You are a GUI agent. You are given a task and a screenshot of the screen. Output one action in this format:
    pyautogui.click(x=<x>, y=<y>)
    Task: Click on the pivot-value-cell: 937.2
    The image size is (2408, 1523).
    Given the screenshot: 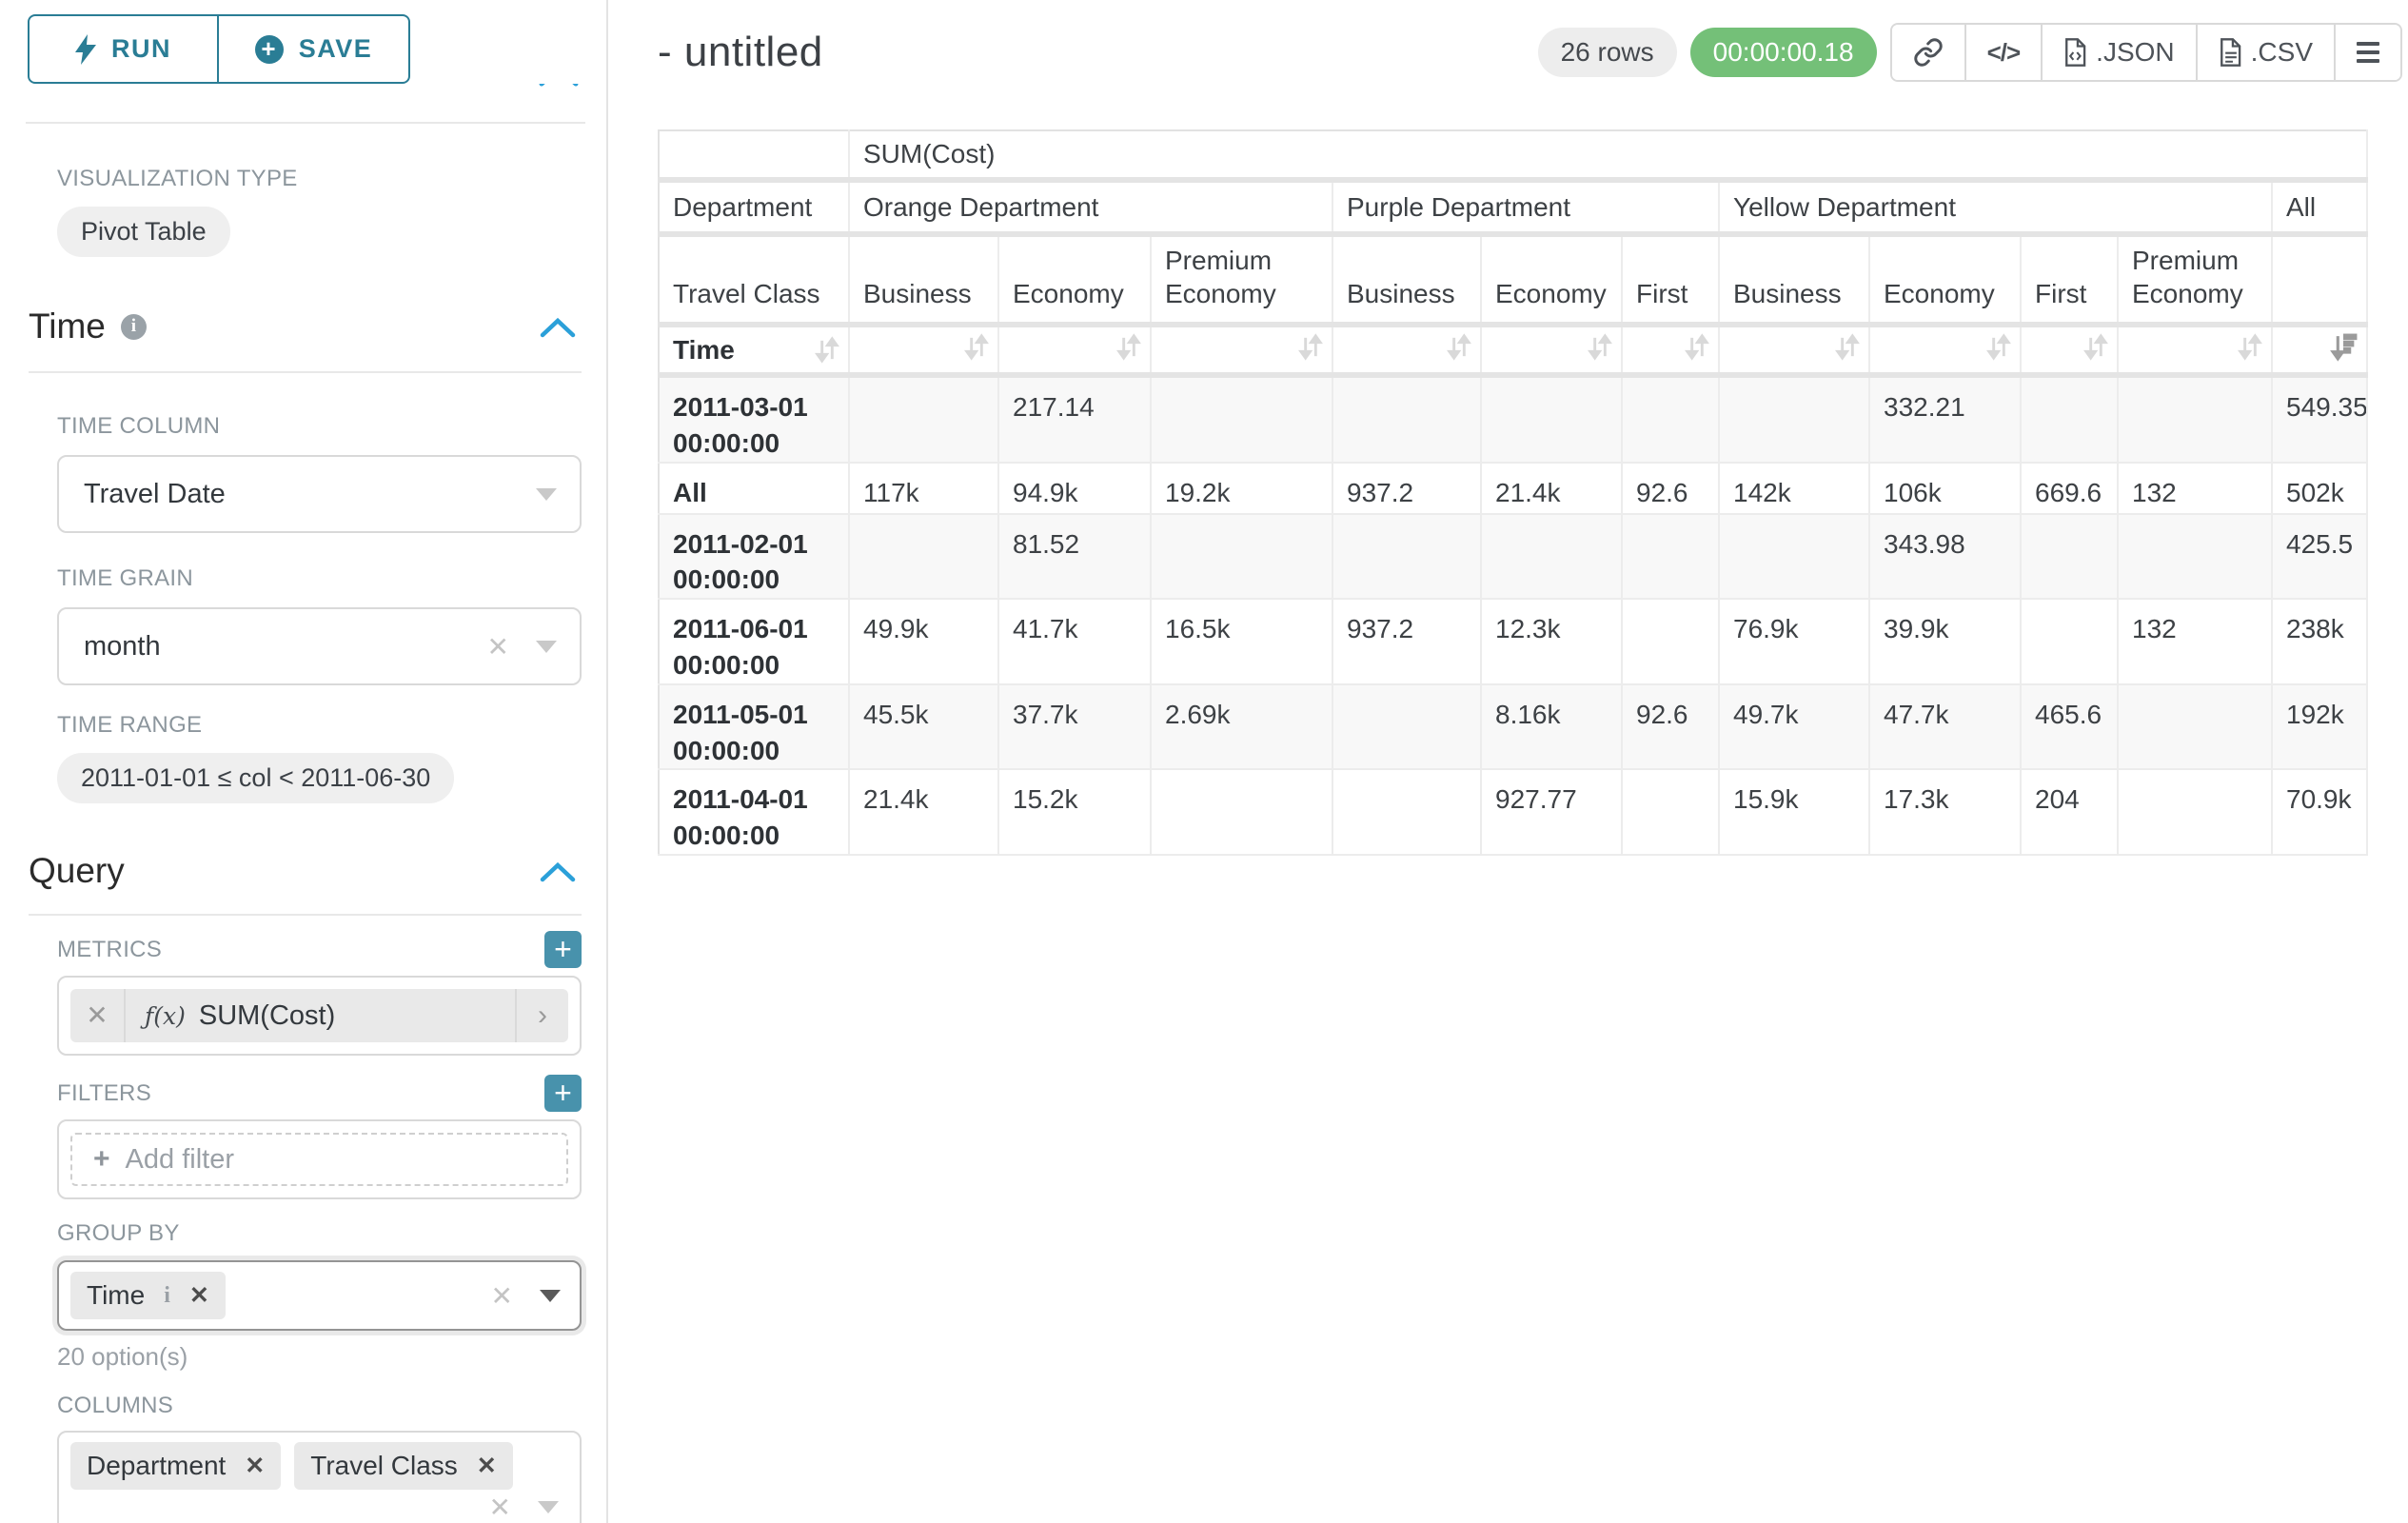 What is the action you would take?
    pyautogui.click(x=1407, y=642)
    